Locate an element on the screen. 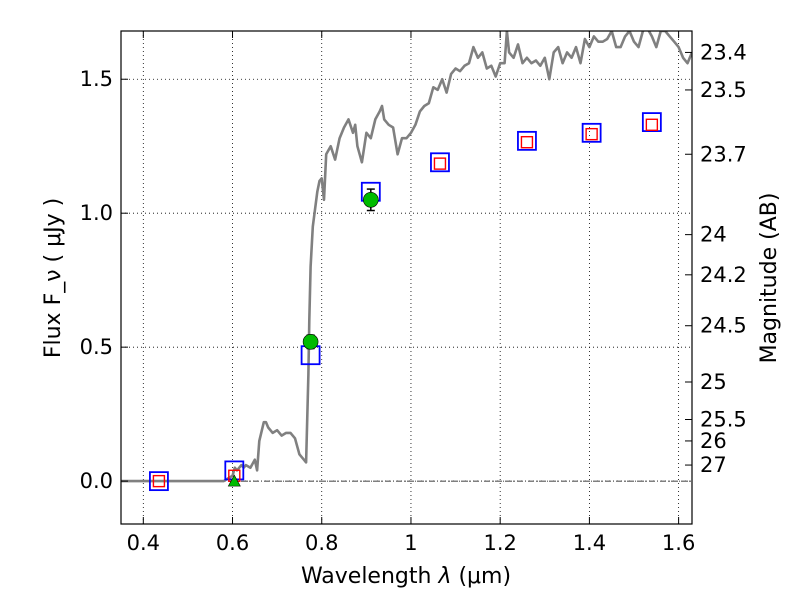  x-axis-label: Wavelength λ (μm) is located at coordinates (406, 576).